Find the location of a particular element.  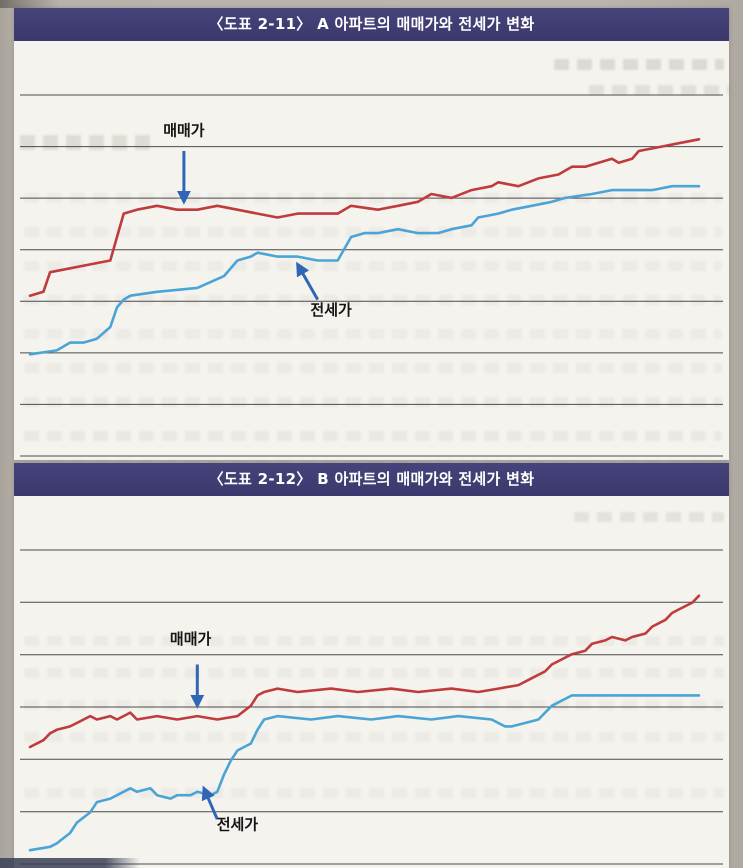

page-corner-shadow is located at coordinates (30, 4).